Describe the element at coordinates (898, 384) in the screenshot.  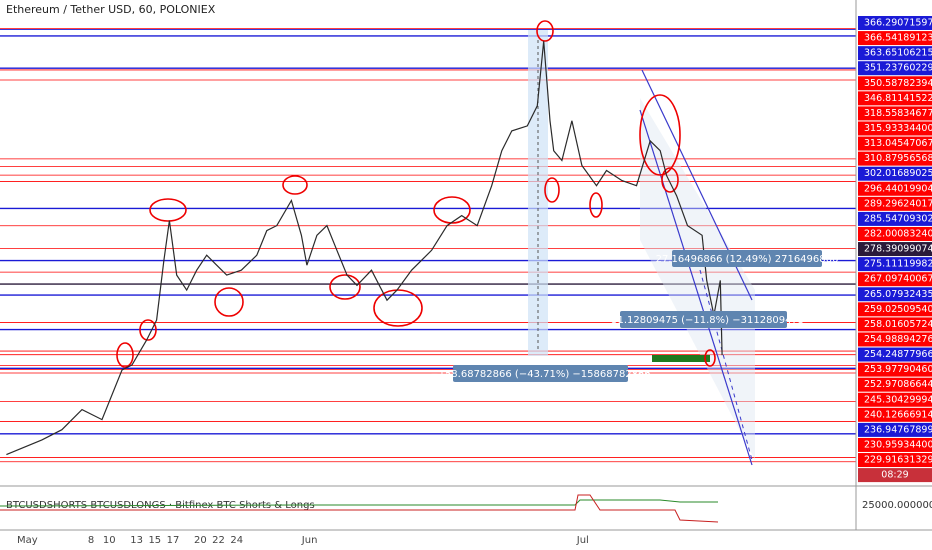
I see `level-label: 252.97086644` at that location.